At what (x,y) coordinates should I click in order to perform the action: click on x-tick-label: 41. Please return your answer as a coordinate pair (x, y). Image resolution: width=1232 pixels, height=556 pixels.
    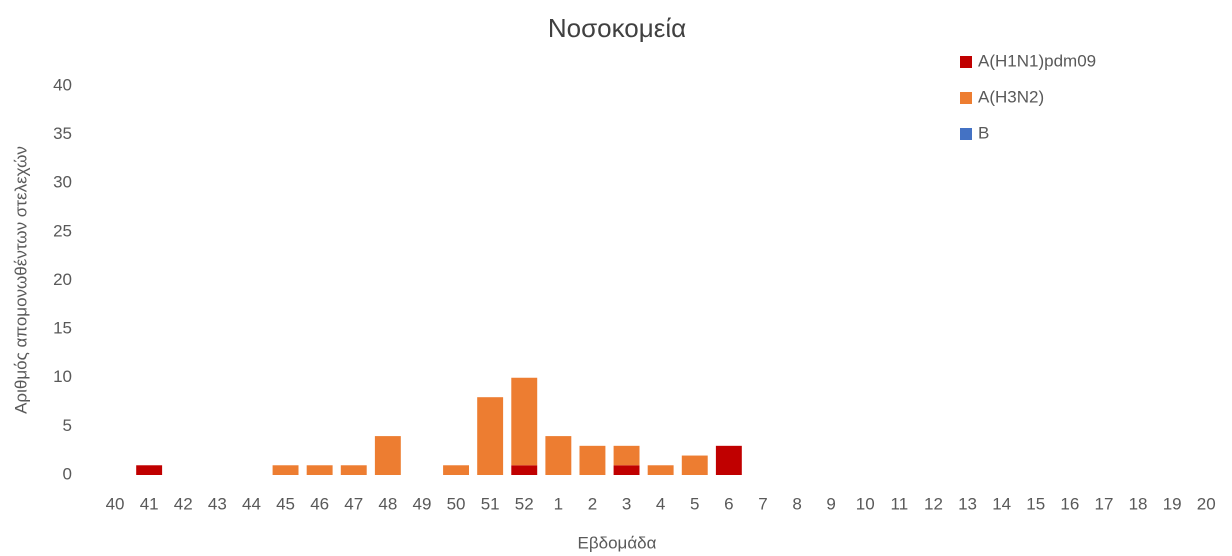
    Looking at the image, I should click on (149, 503).